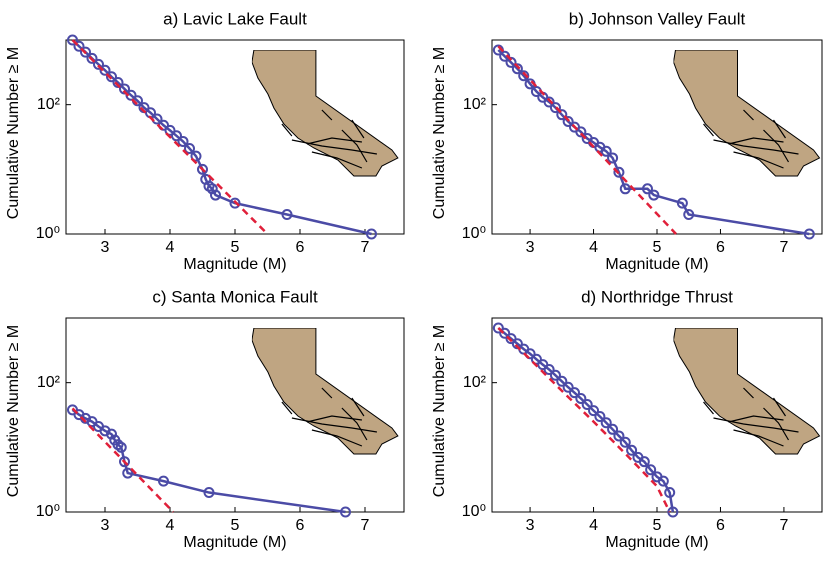 This screenshot has width=824, height=561. Describe the element at coordinates (657, 18) in the screenshot. I see `chart-title: b) Johnson Valley Fault` at that location.